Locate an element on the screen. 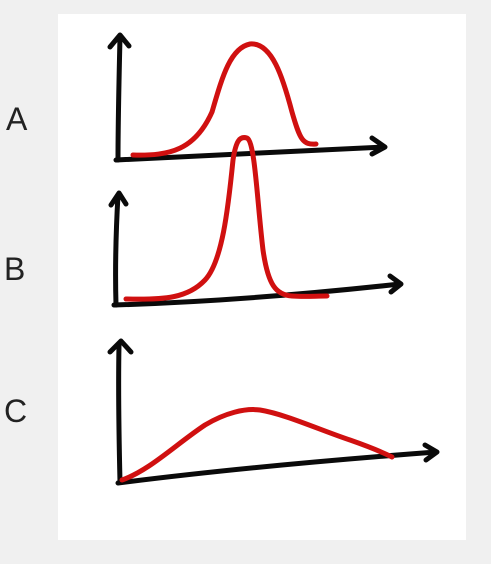 The image size is (491, 564). graph-c-y-axis is located at coordinates (120, 411).